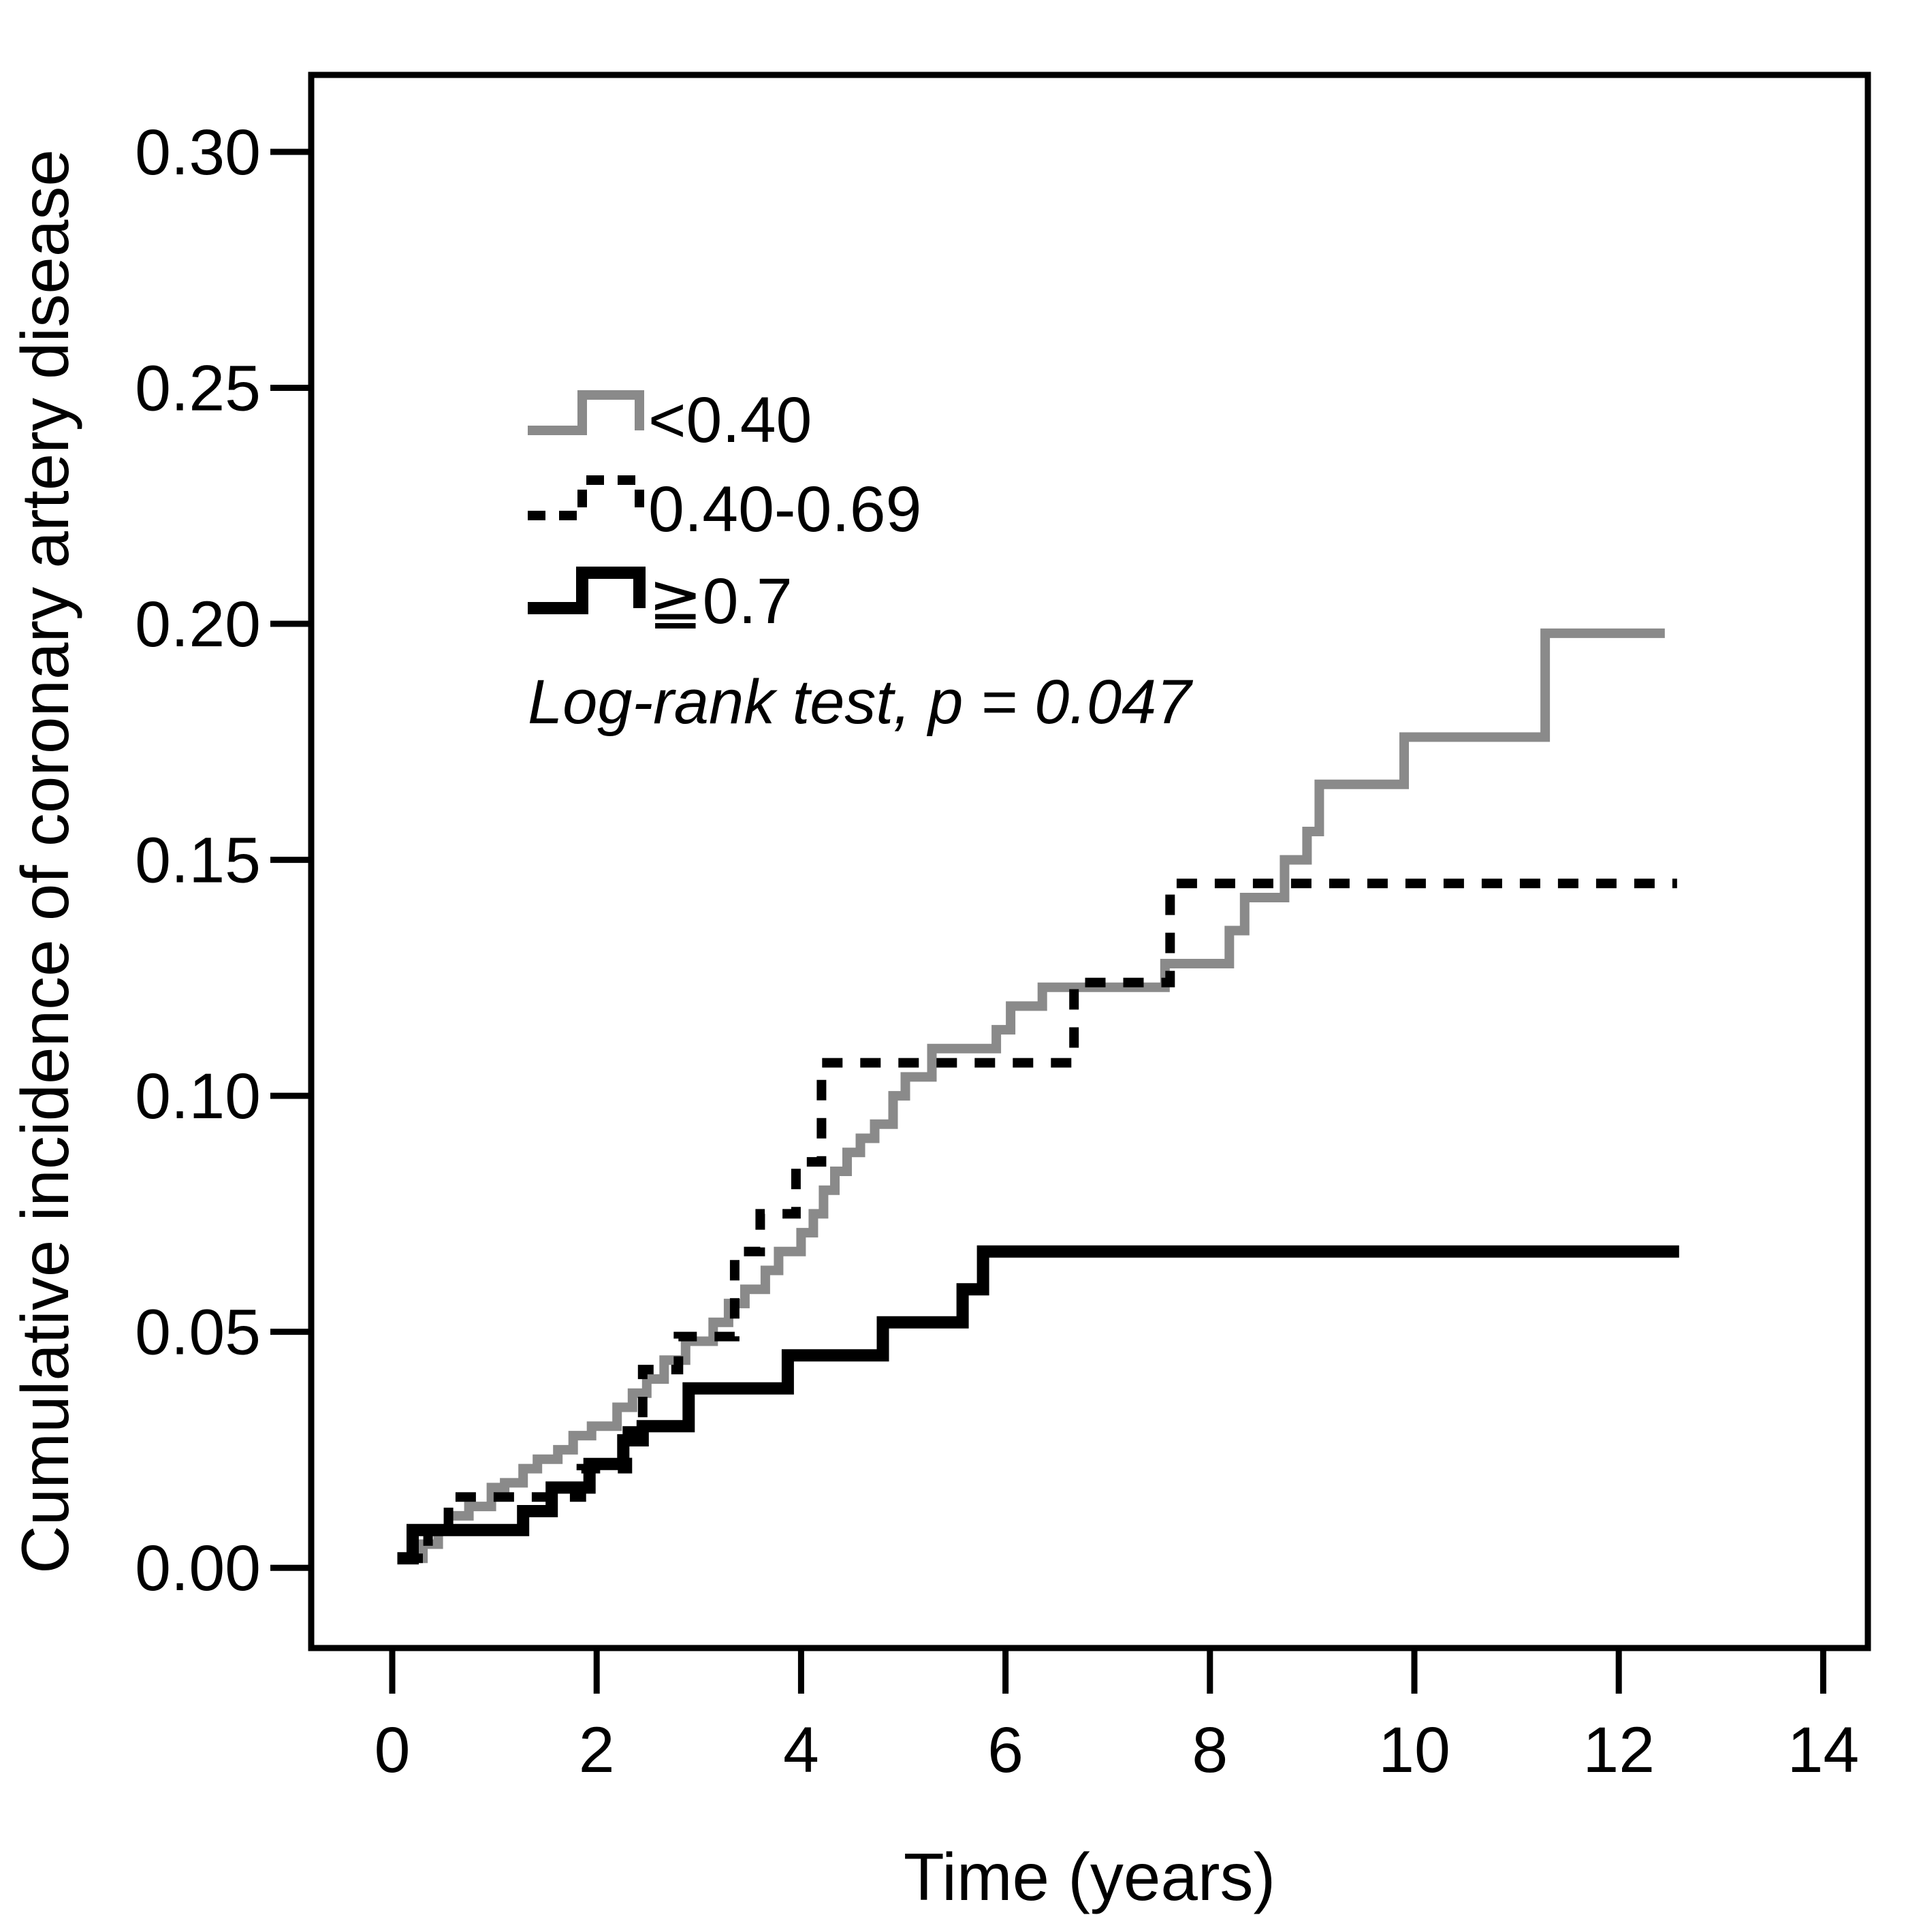 This screenshot has width=1906, height=1932. I want to click on series-curve-black, so click(1038, 1405).